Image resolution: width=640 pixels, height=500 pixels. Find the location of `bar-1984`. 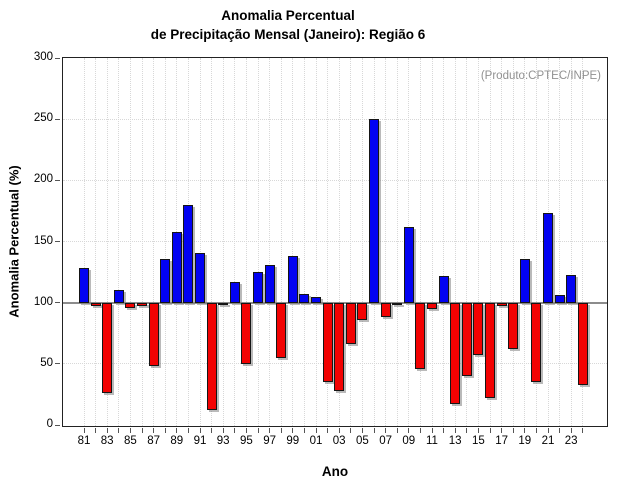

bar-1984 is located at coordinates (118, 296).